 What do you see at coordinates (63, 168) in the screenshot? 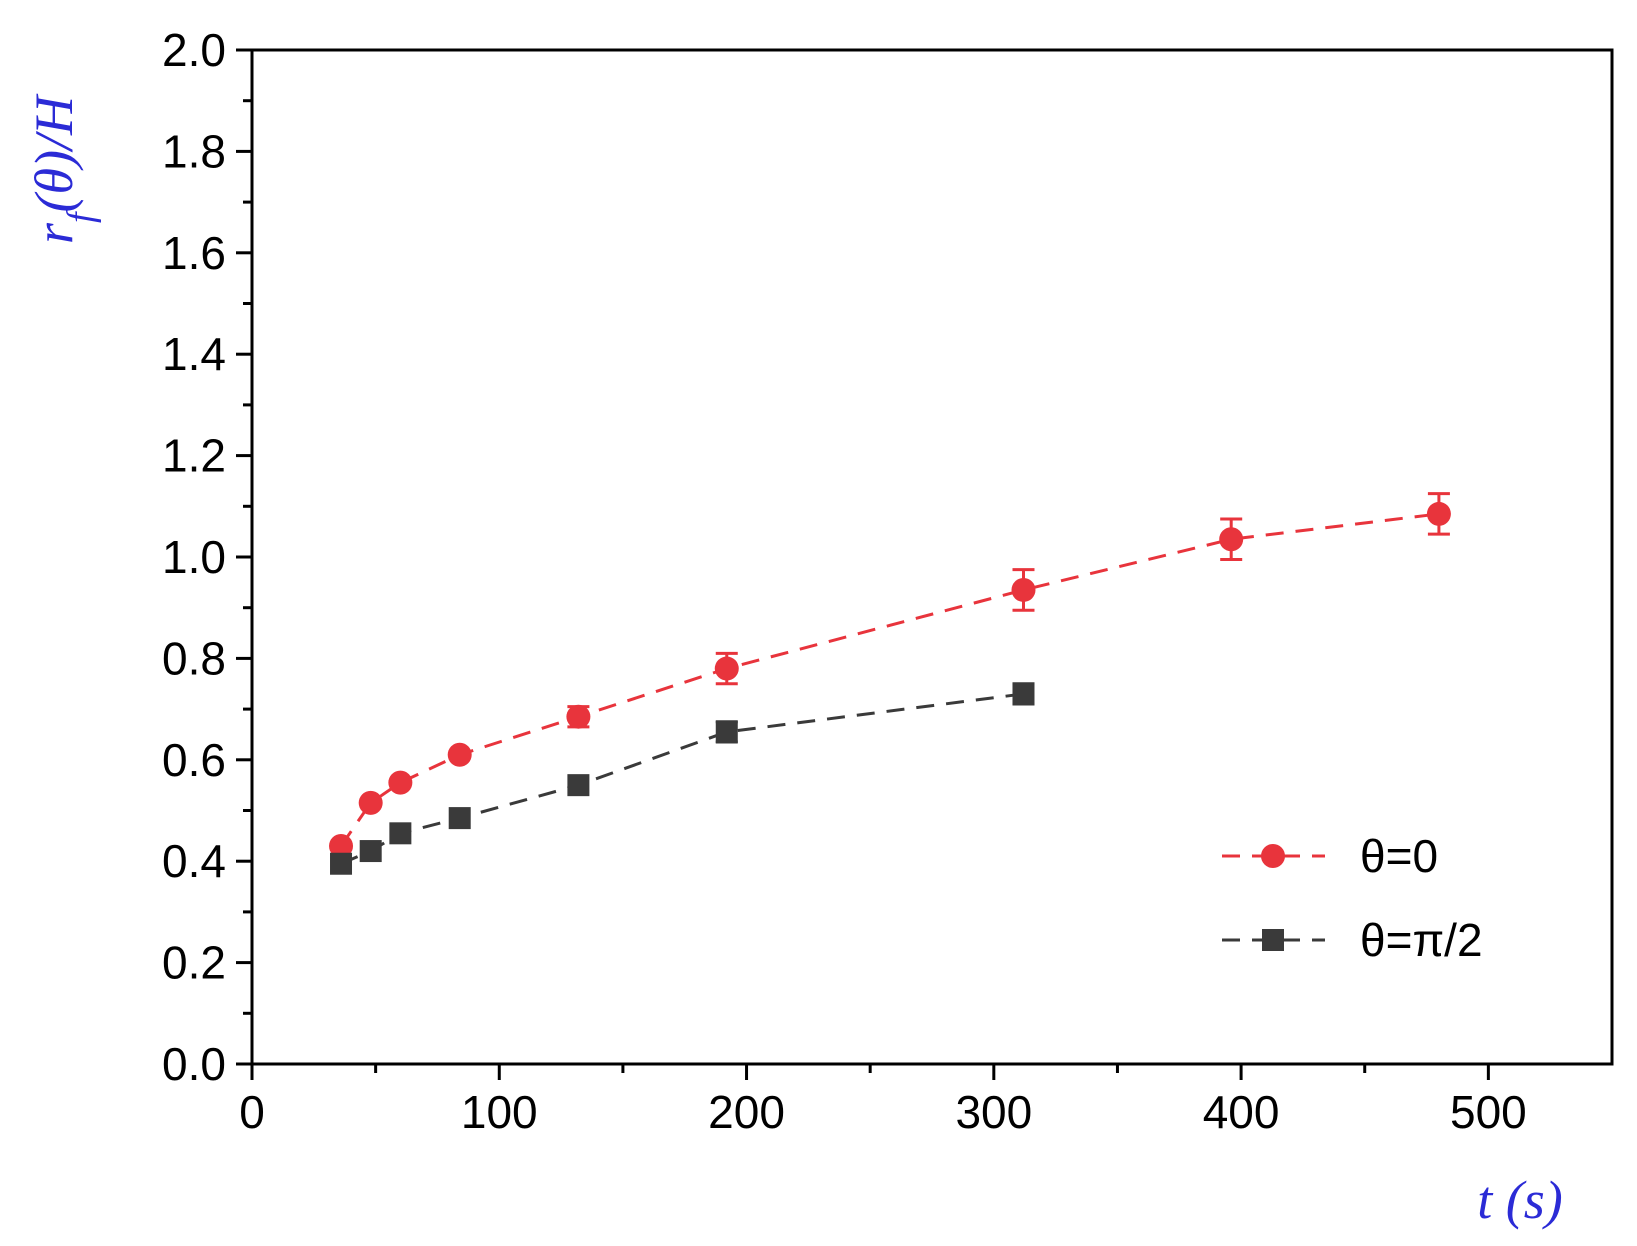
I see `y-axis-title: rf(θ)/H` at bounding box center [63, 168].